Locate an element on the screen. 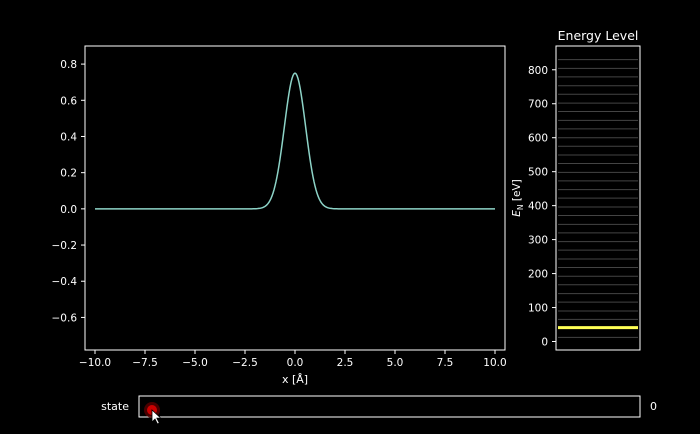 This screenshot has height=434, width=700. energy-y-tick-label: 600 is located at coordinates (538, 139).